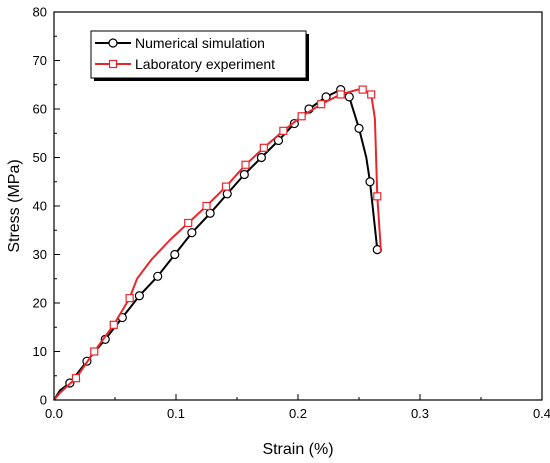  Describe the element at coordinates (40, 60) in the screenshot. I see `y-tick-label: 70` at that location.